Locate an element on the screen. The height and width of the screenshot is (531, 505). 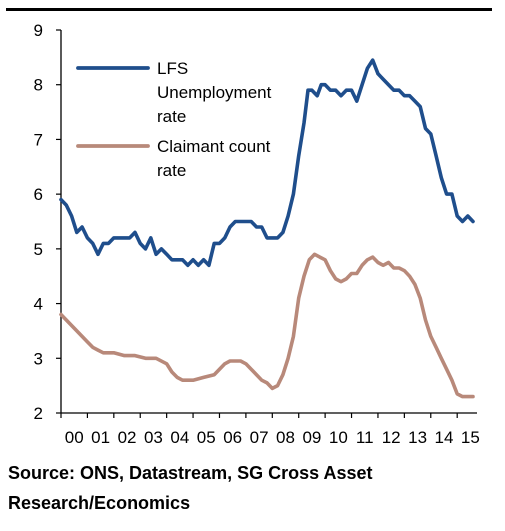
x-tick-label: 04 is located at coordinates (179, 437).